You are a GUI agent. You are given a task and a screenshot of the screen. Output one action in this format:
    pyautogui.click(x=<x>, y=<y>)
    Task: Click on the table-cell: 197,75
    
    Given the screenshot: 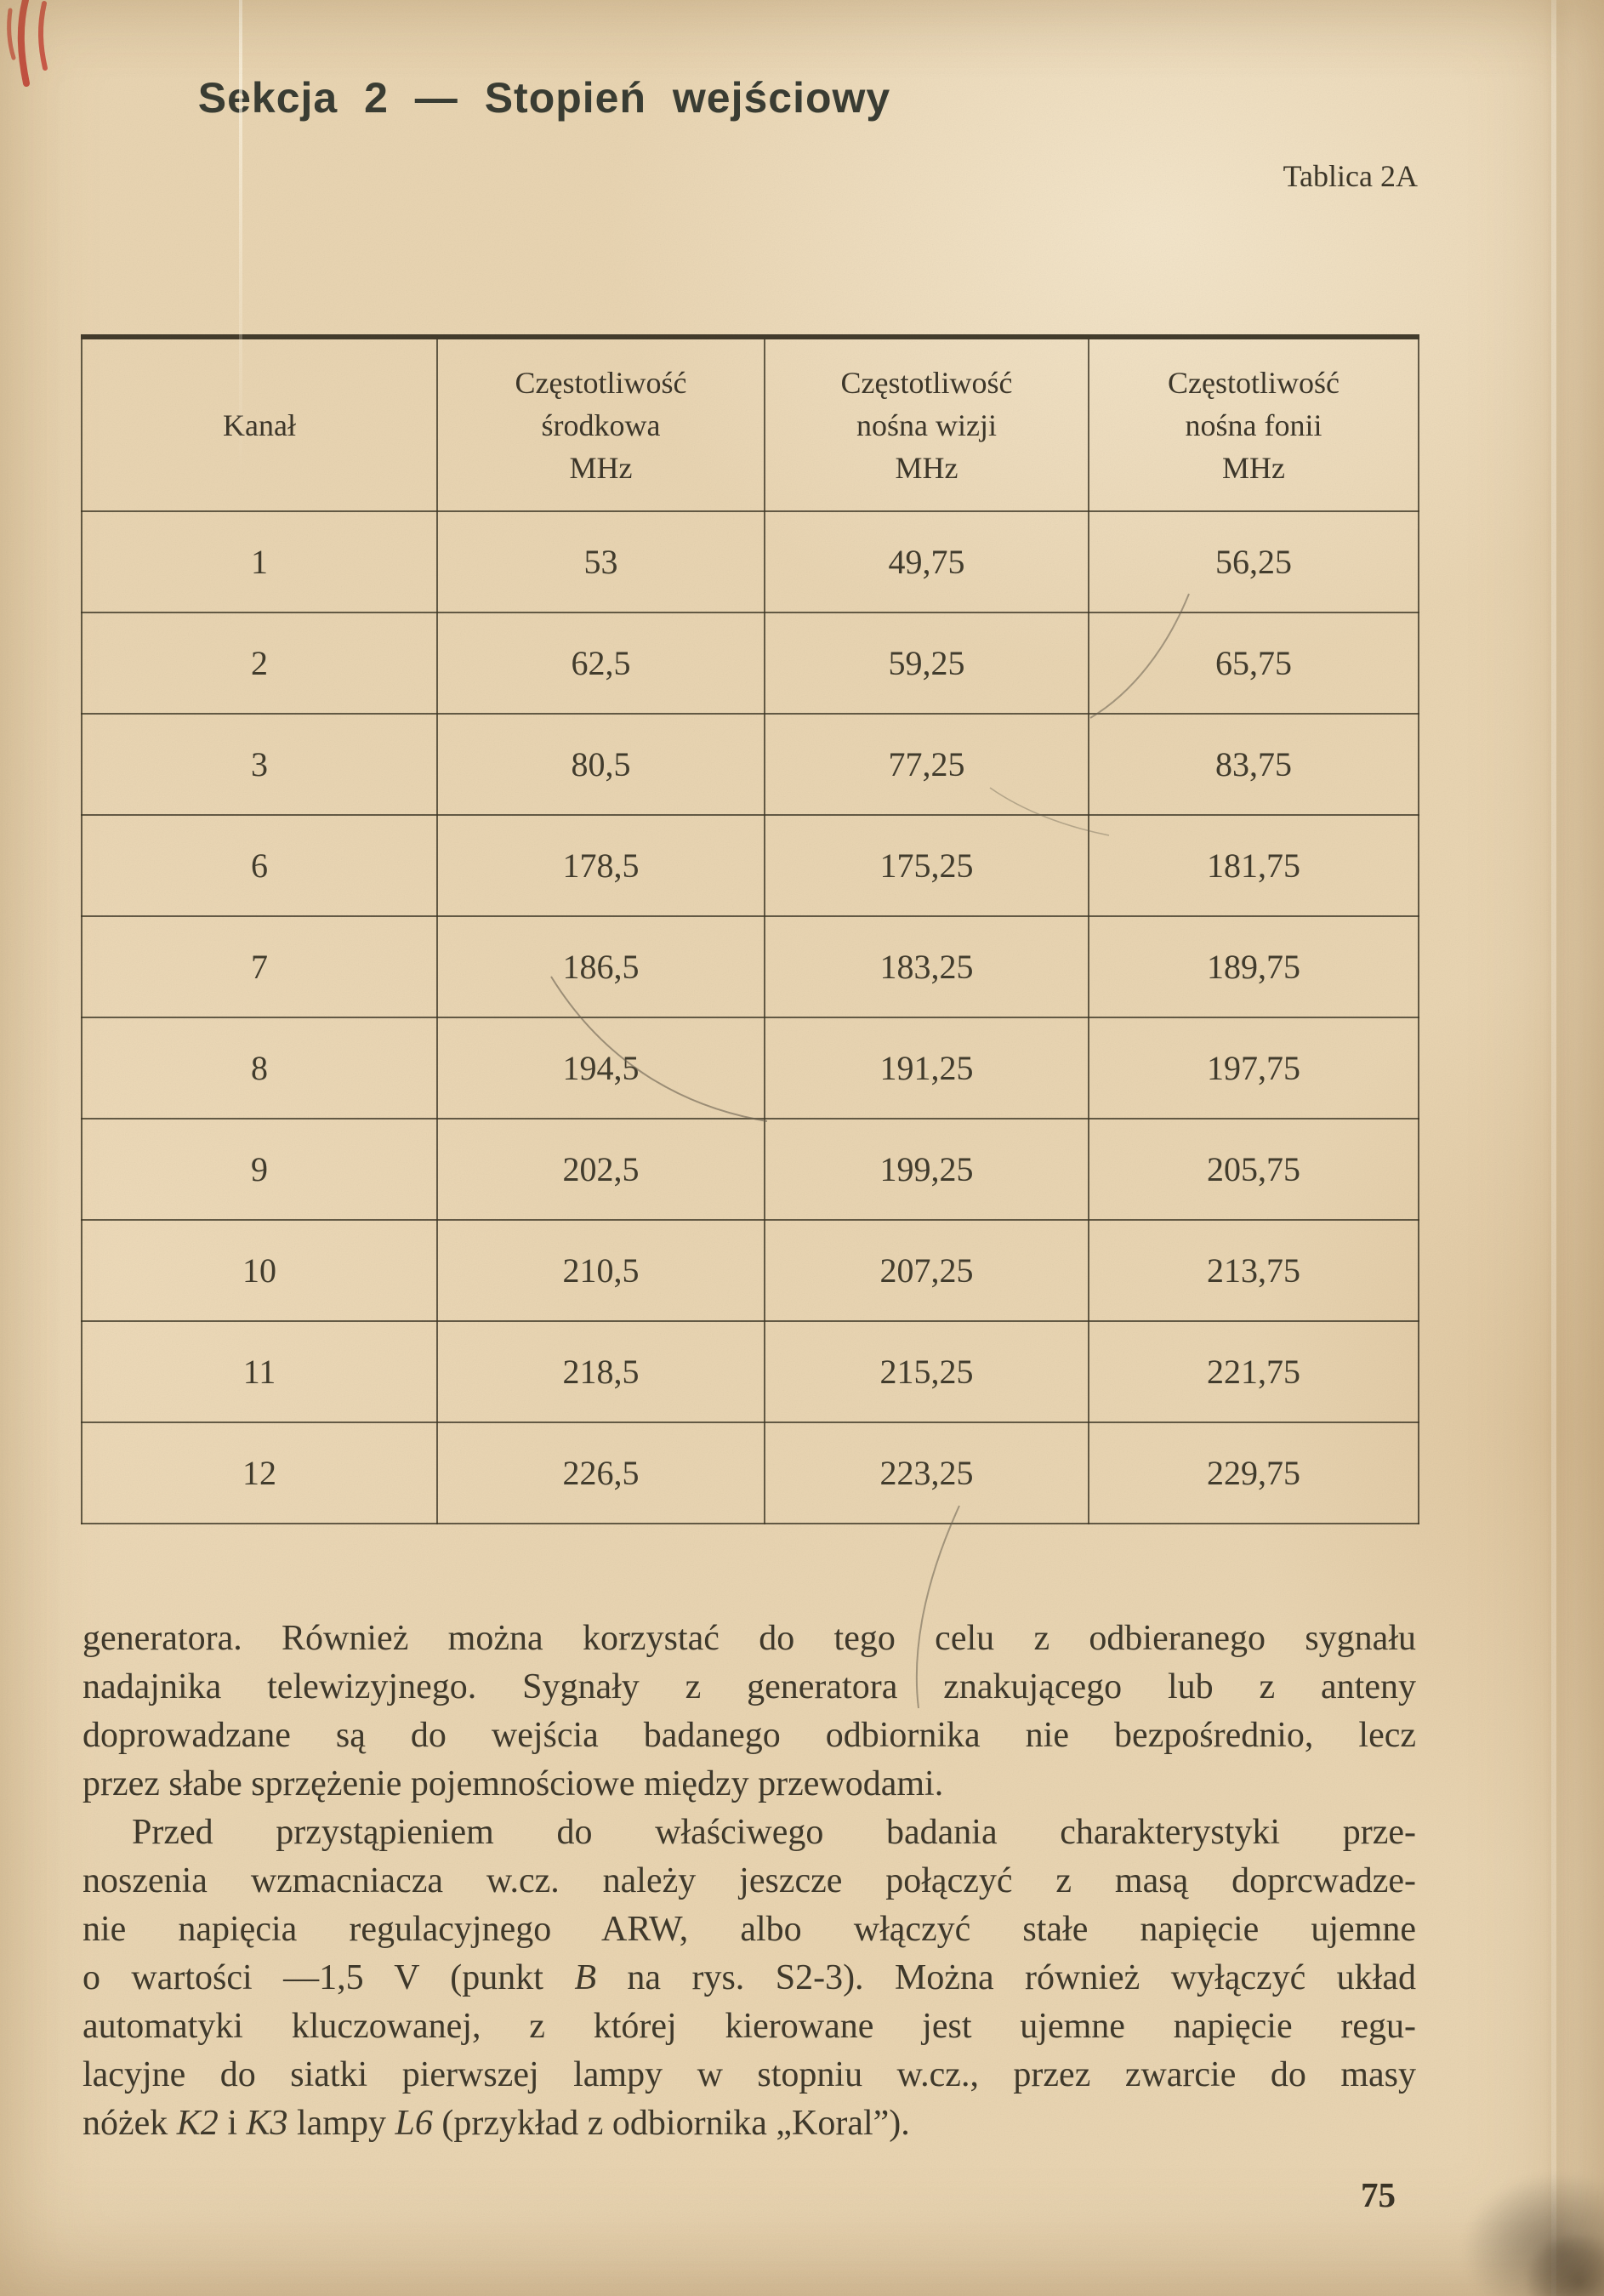 What is the action you would take?
    pyautogui.click(x=1253, y=1068)
    